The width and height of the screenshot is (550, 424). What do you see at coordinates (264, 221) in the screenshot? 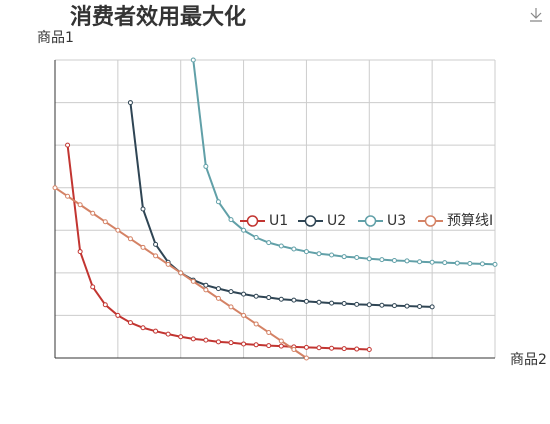
I see `legend-item: U1` at bounding box center [264, 221].